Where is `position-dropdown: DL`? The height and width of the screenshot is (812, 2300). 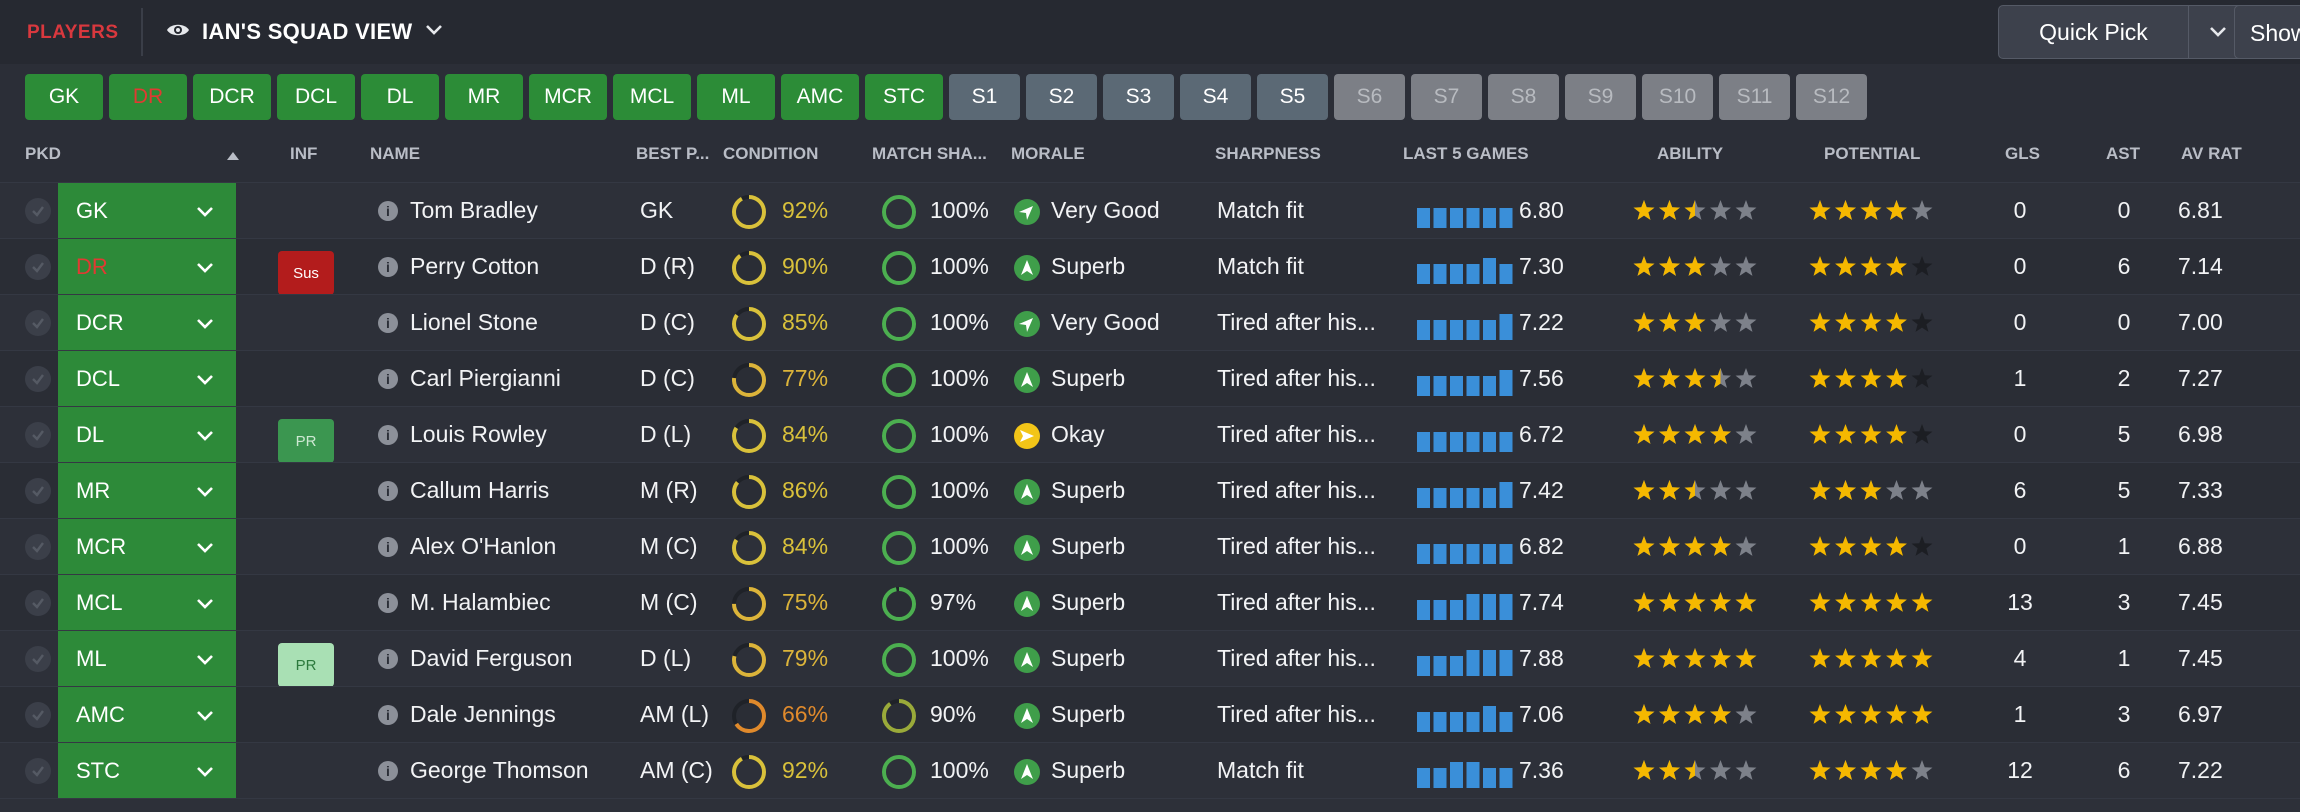 position-dropdown: DL is located at coordinates (147, 435).